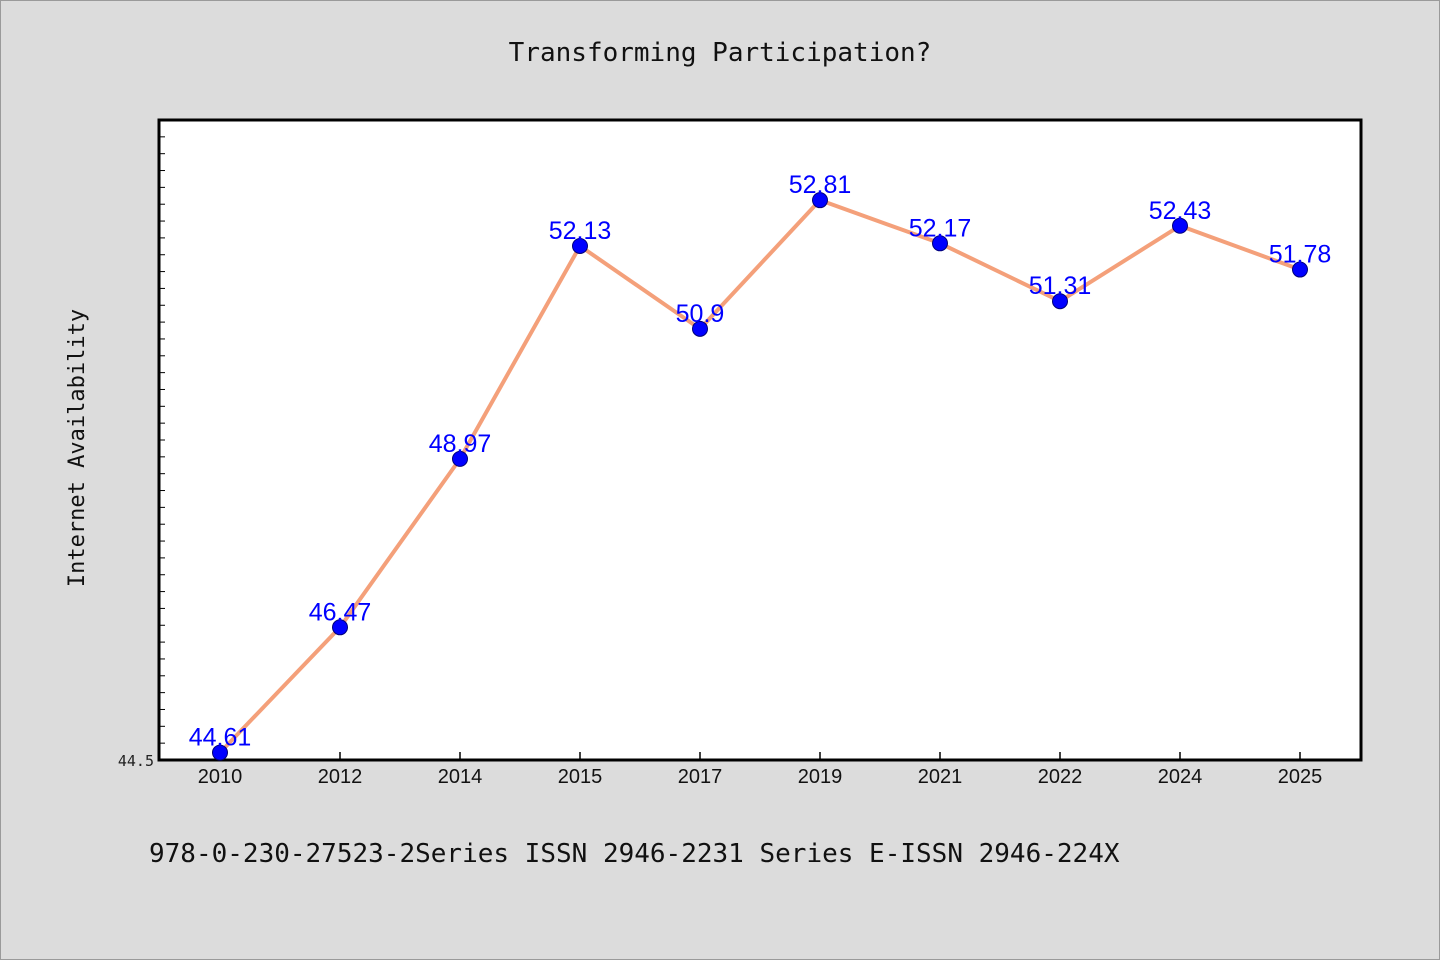  What do you see at coordinates (940, 228) in the screenshot?
I see `data-label: 52.17` at bounding box center [940, 228].